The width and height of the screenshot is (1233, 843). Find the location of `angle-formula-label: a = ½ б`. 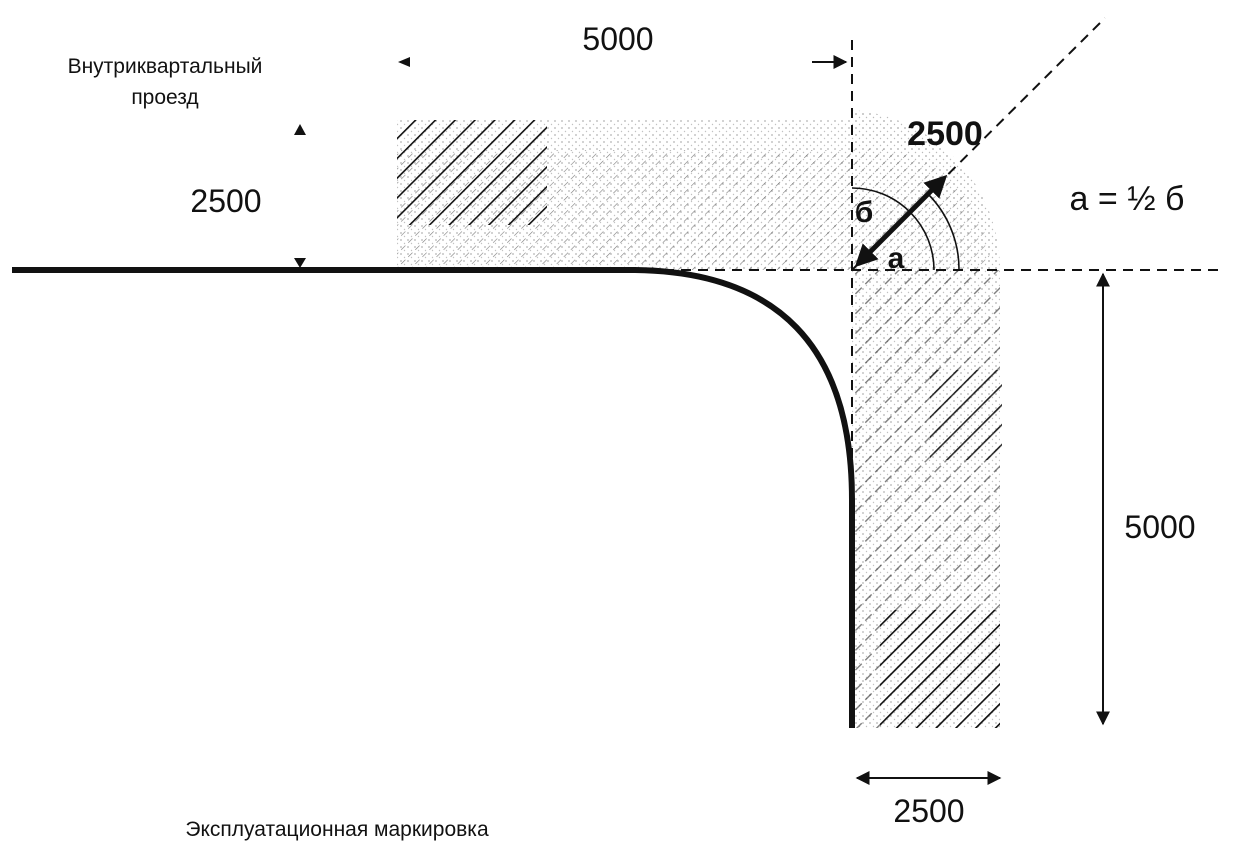

angle-formula-label: a = ½ б is located at coordinates (1127, 199).